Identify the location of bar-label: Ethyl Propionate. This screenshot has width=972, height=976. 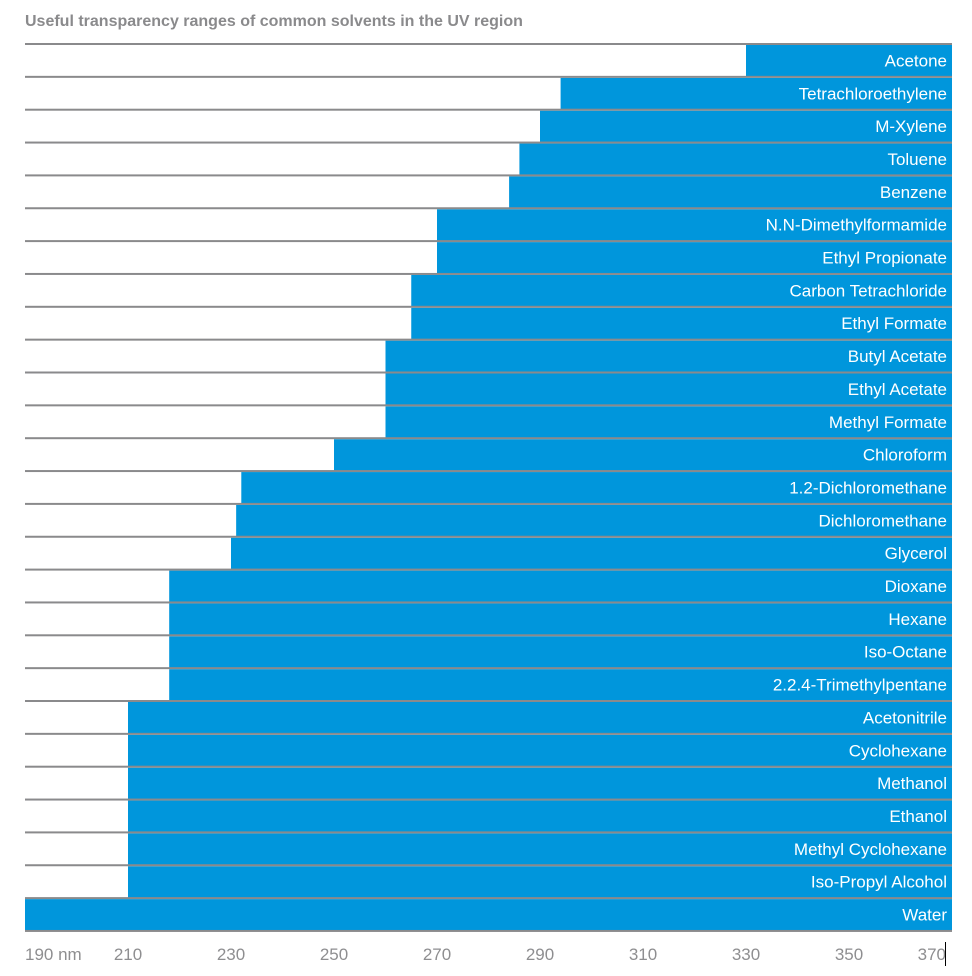
(884, 258).